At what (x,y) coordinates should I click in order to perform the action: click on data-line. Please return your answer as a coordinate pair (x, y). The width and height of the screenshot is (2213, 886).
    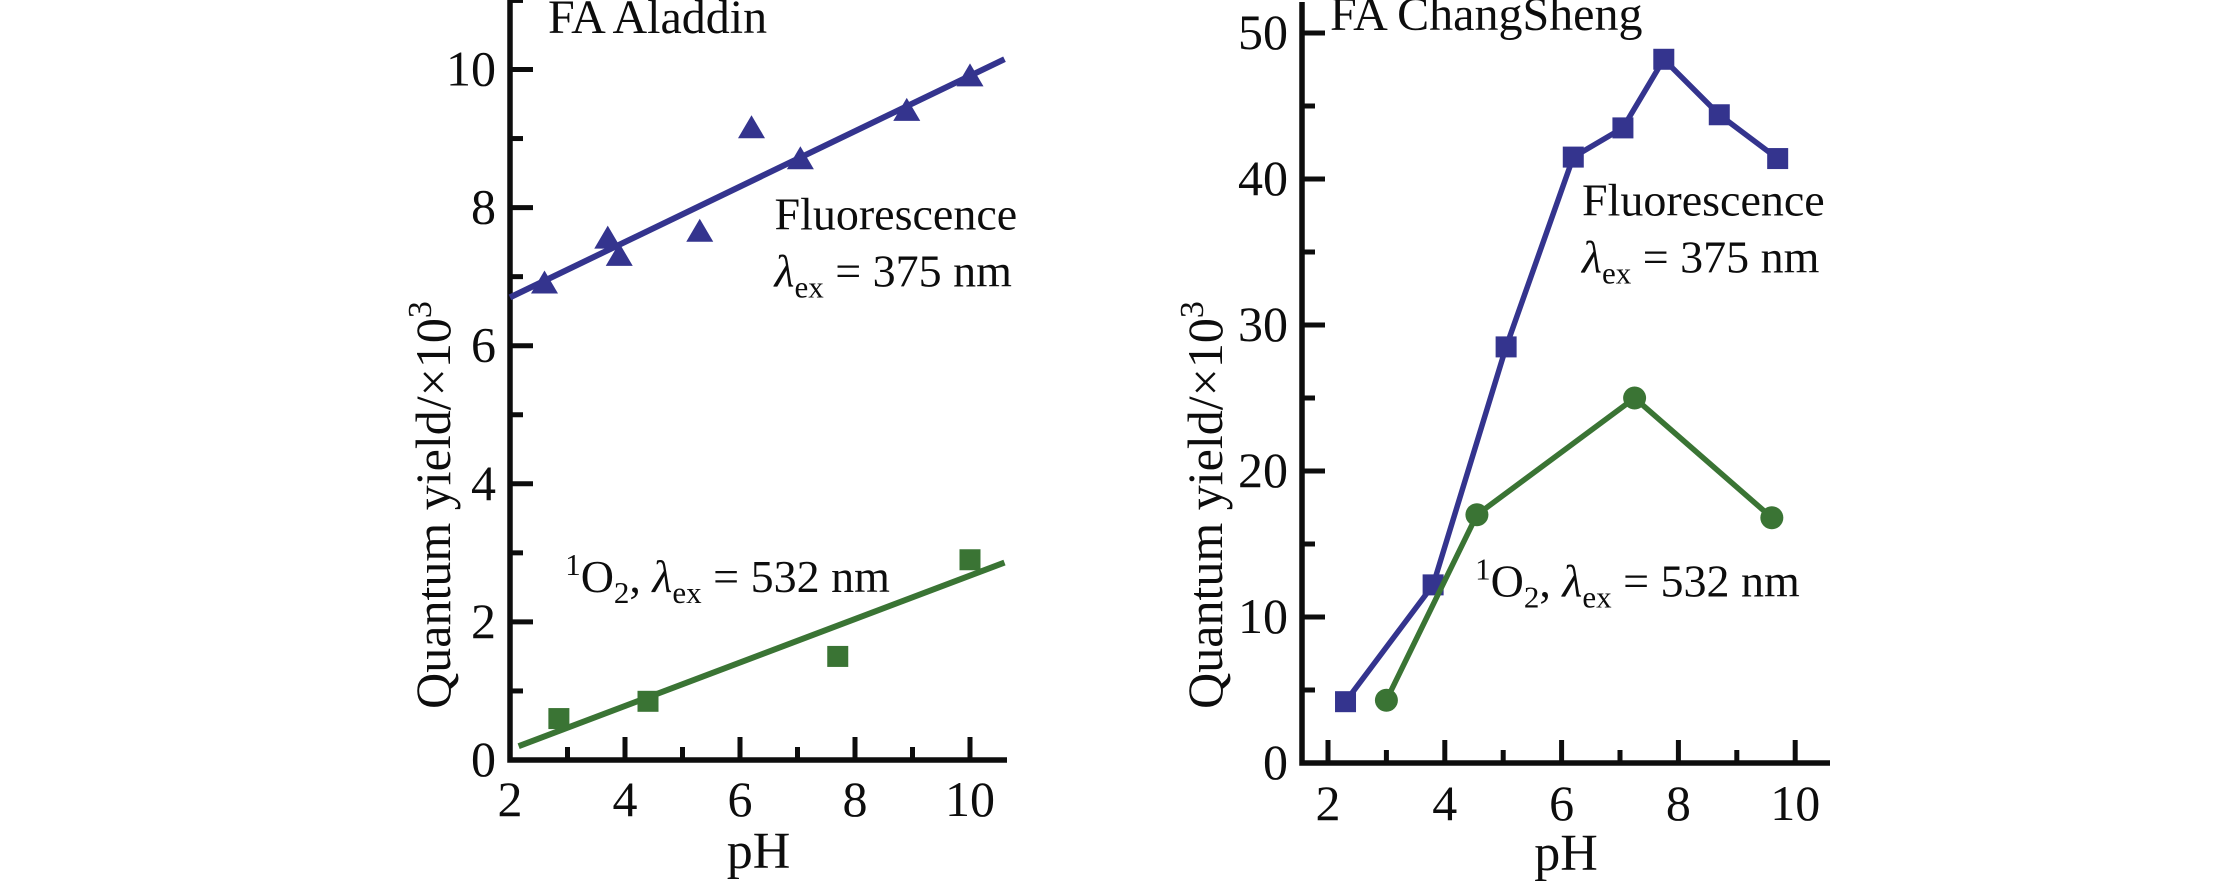
    Looking at the image, I should click on (1578, 548).